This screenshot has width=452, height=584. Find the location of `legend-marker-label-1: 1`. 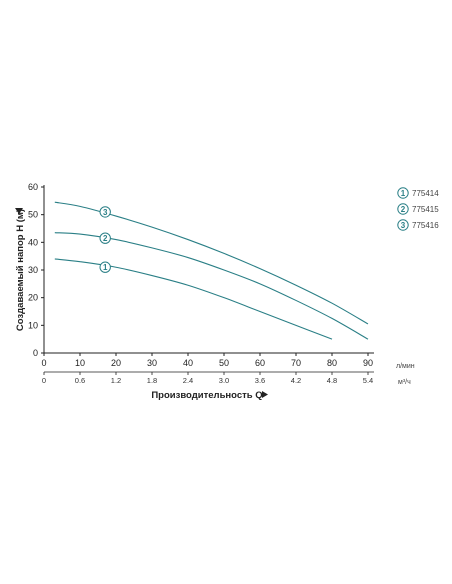

legend-marker-label-1: 1 is located at coordinates (403, 193).